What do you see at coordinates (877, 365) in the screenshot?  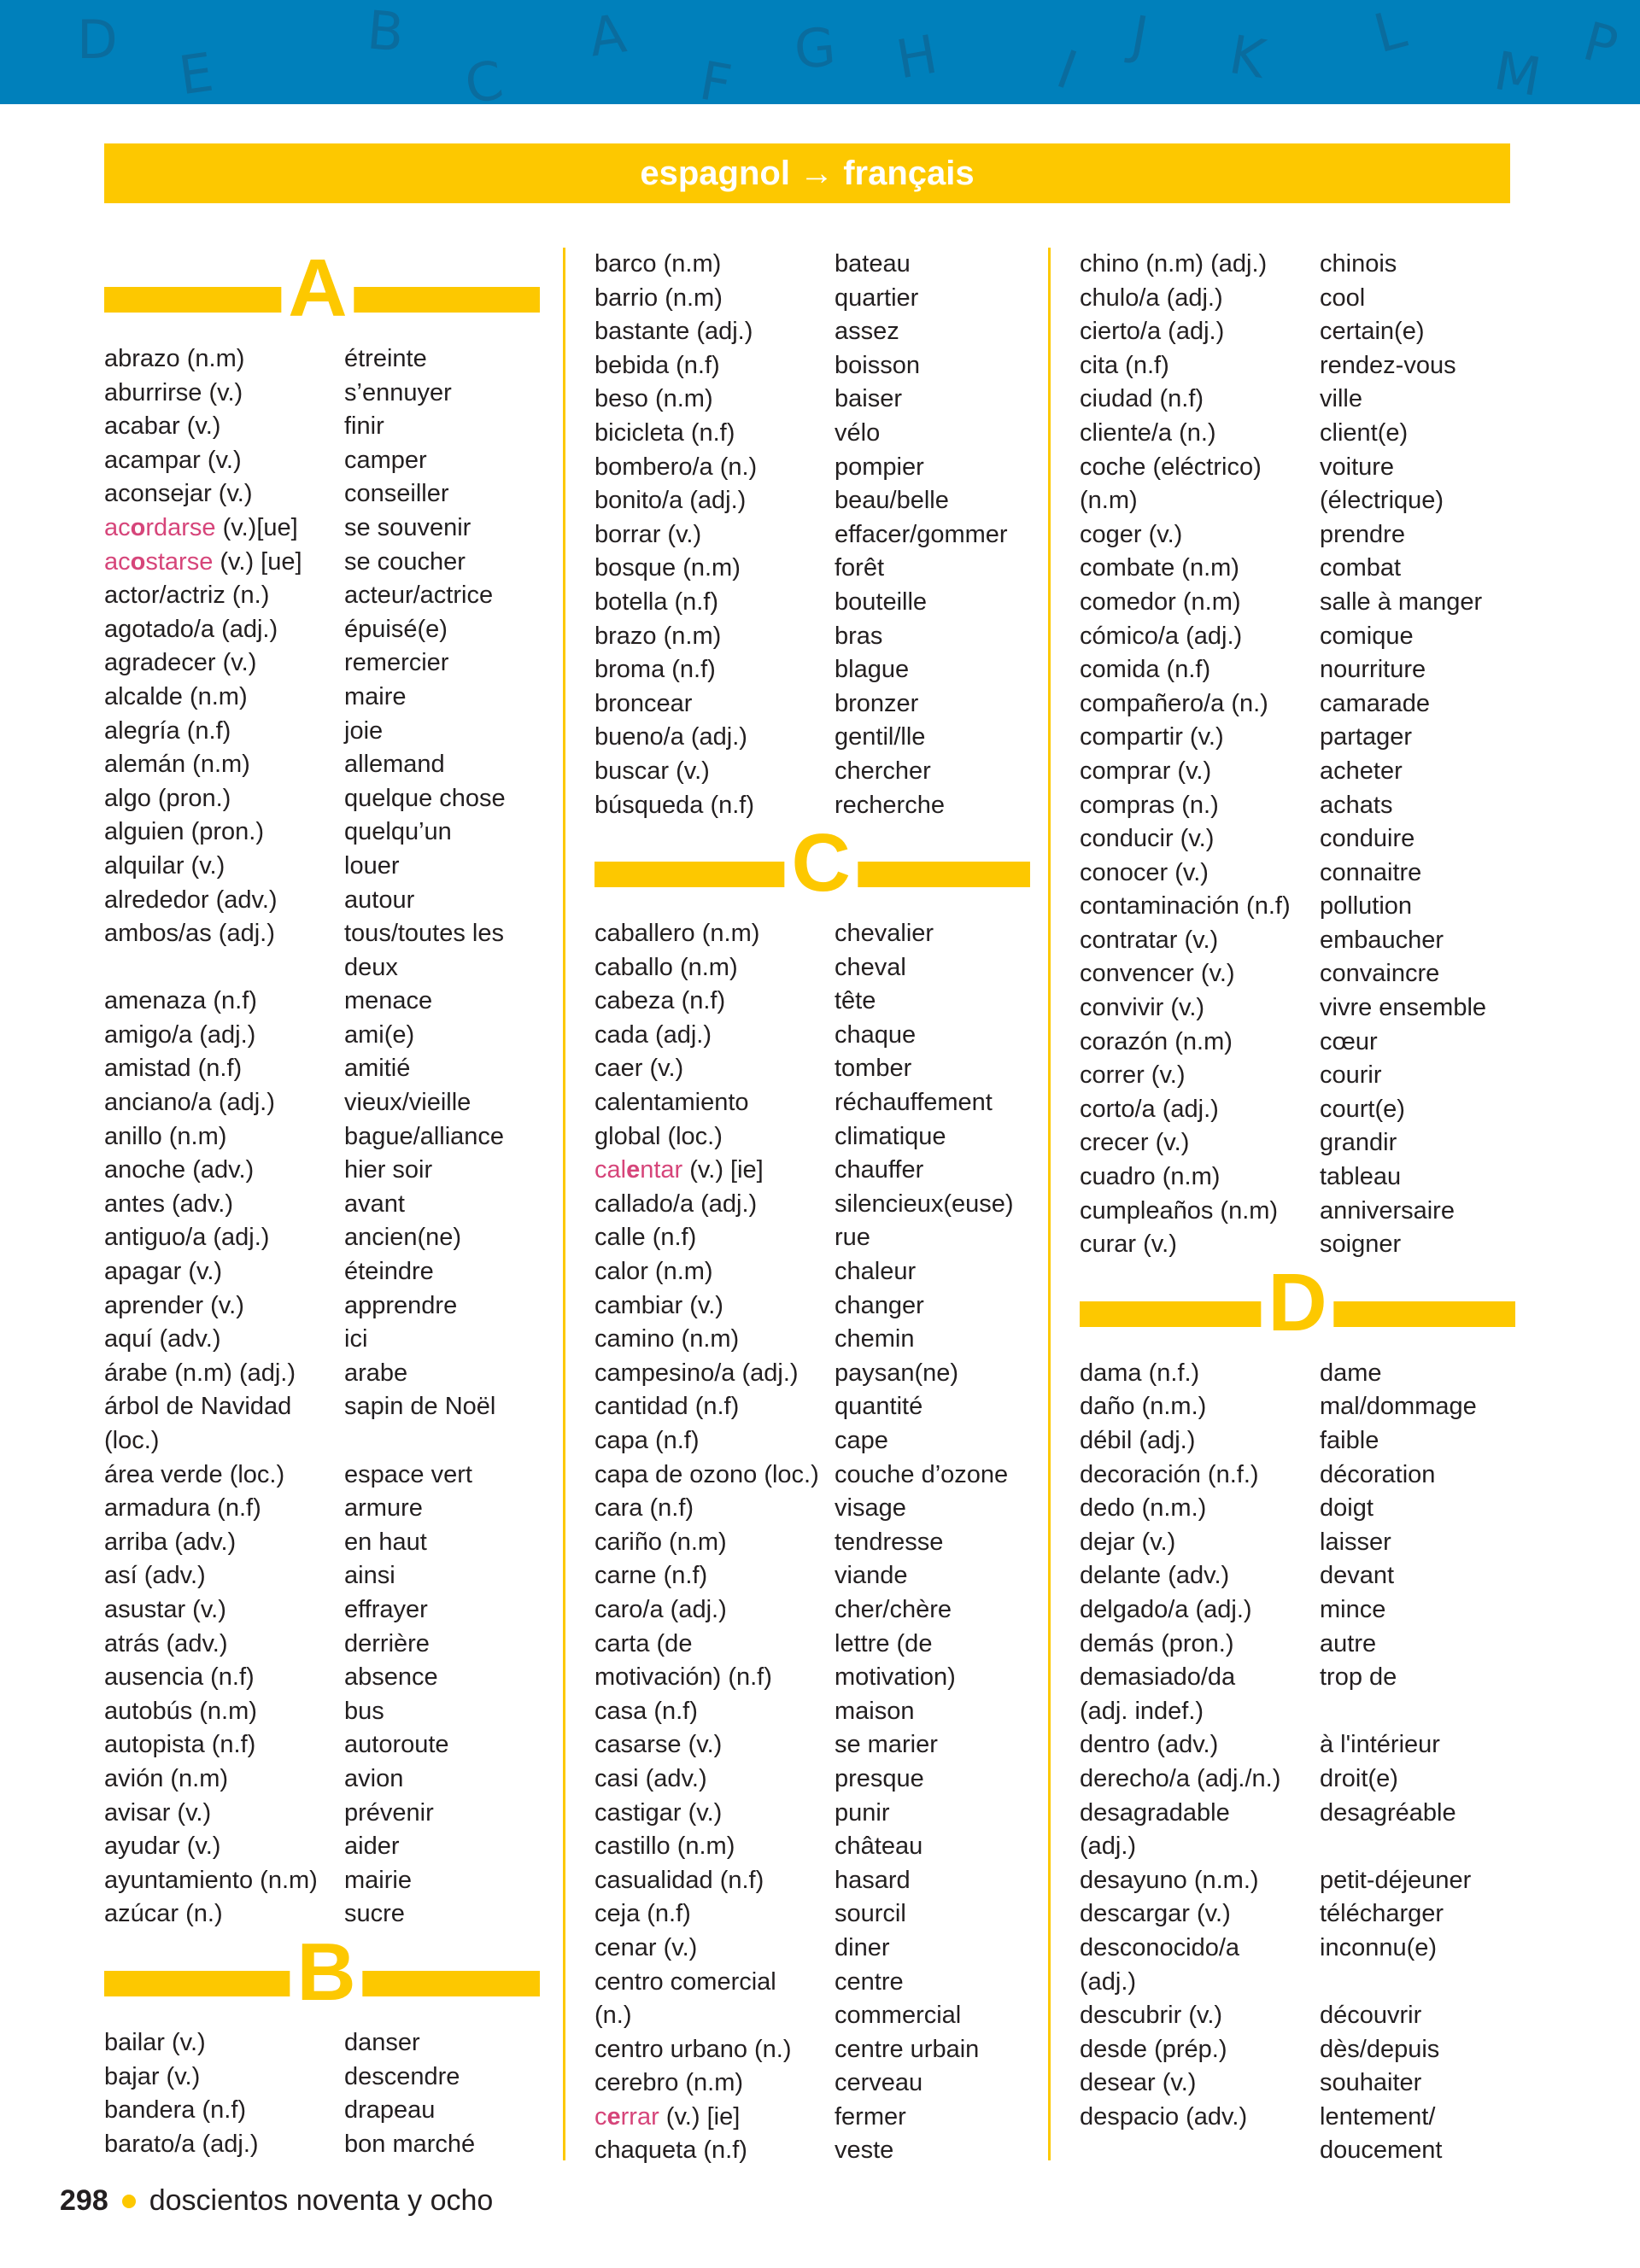 I see `french-translation: boisson` at bounding box center [877, 365].